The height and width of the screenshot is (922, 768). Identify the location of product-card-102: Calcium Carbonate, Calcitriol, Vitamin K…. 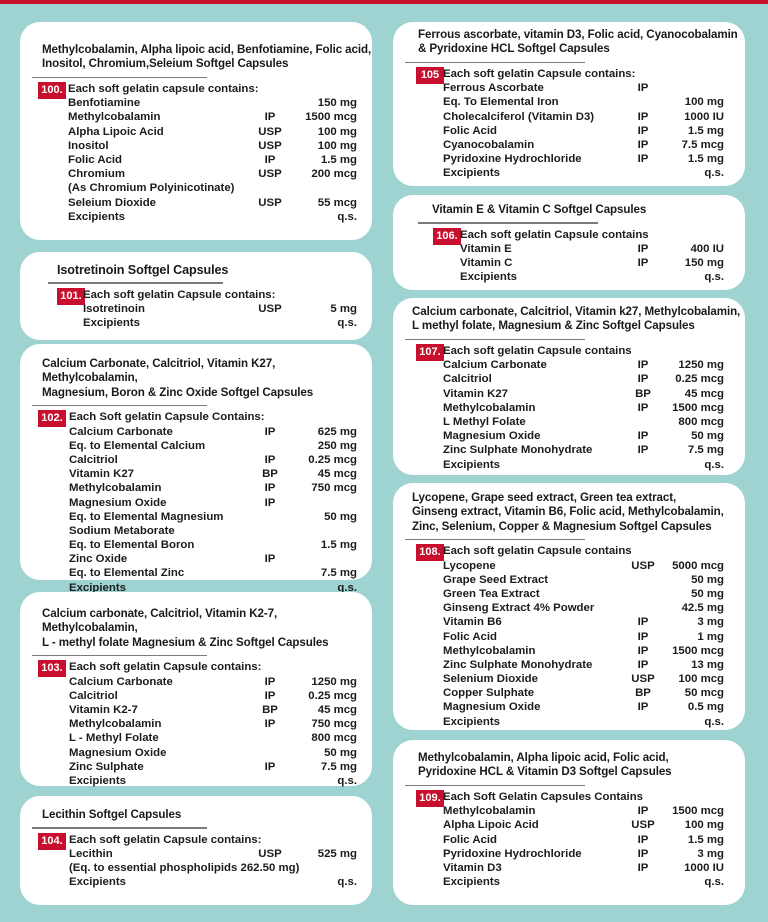
(196, 469).